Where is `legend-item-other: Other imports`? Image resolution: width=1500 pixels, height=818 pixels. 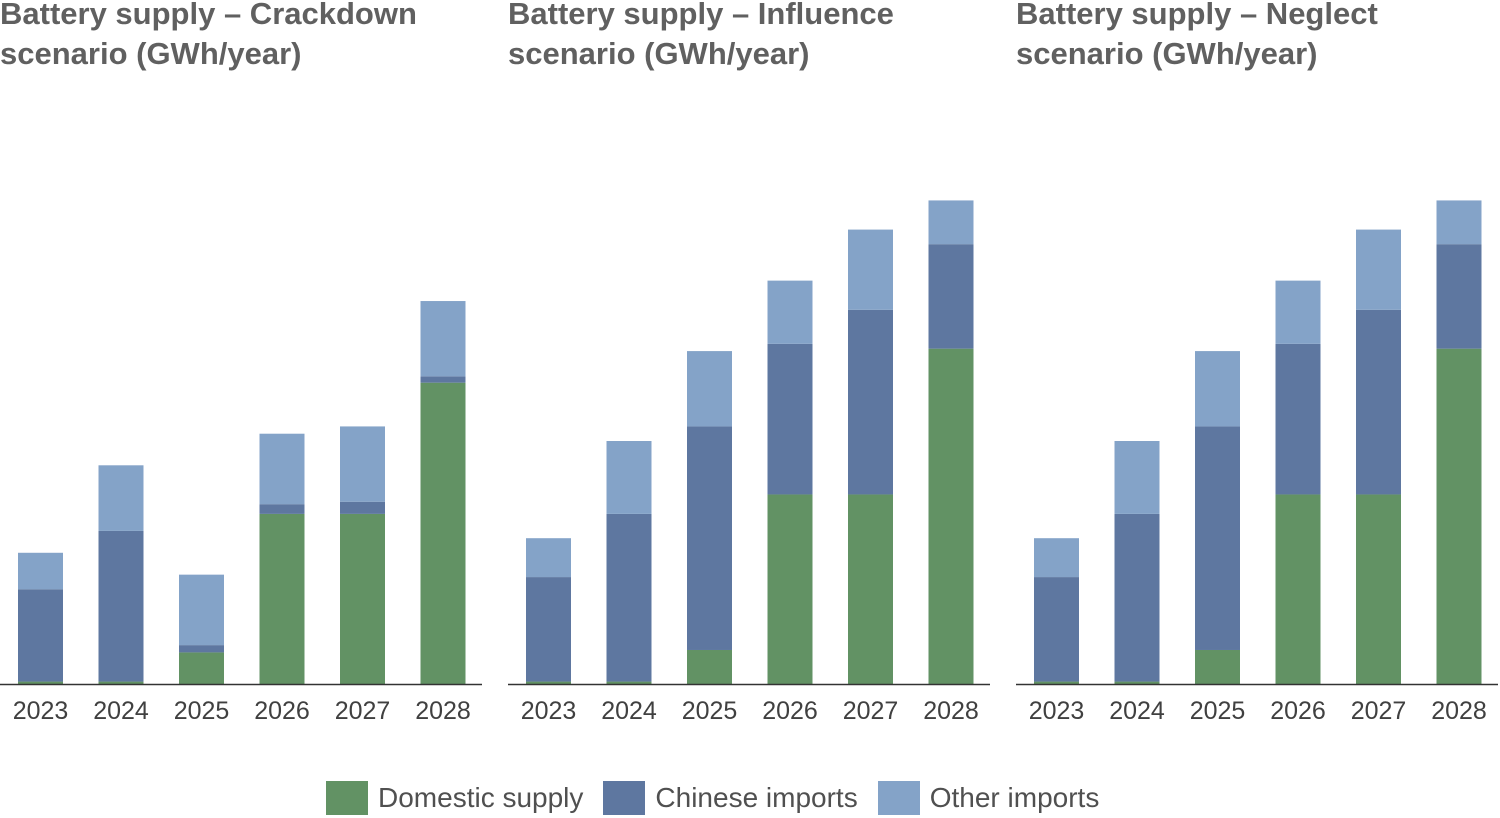 legend-item-other: Other imports is located at coordinates (988, 798).